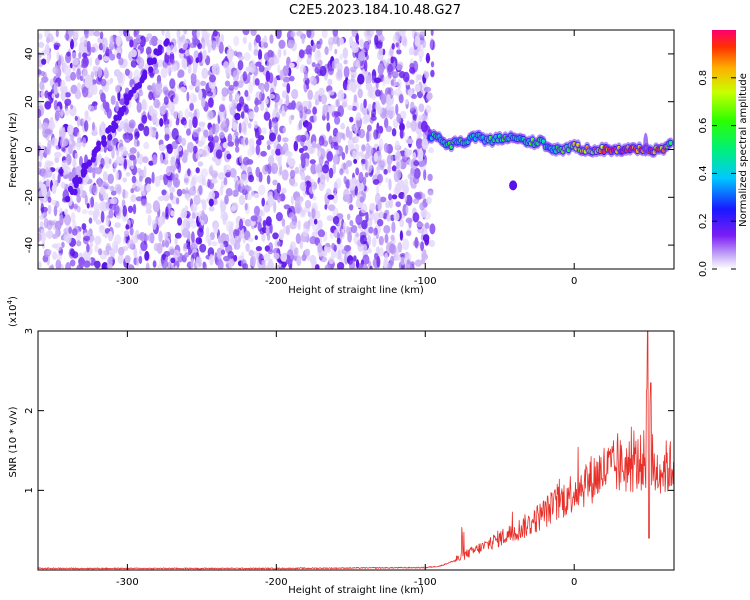 This screenshot has height=600, width=750. I want to click on spectrogram-y-tick-label: -20, so click(29, 197).